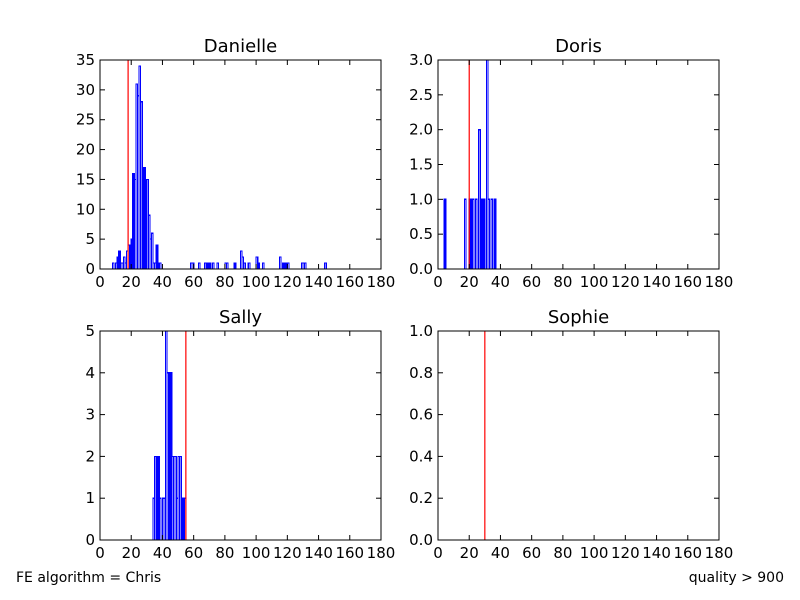 The height and width of the screenshot is (600, 800). Describe the element at coordinates (85, 60) in the screenshot. I see `y-tick-label: 35` at that location.